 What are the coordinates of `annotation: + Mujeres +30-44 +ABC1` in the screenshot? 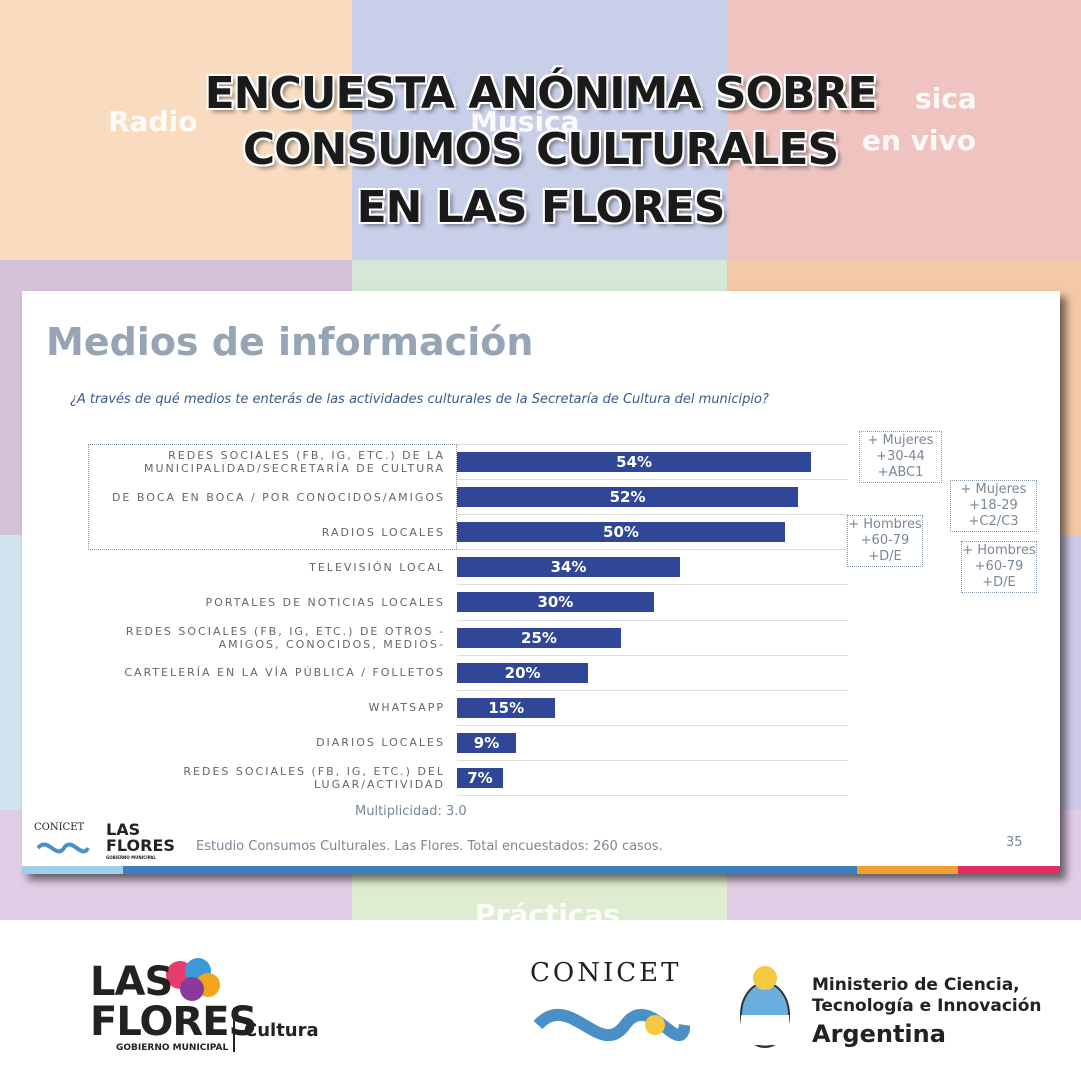 It's located at (900, 457).